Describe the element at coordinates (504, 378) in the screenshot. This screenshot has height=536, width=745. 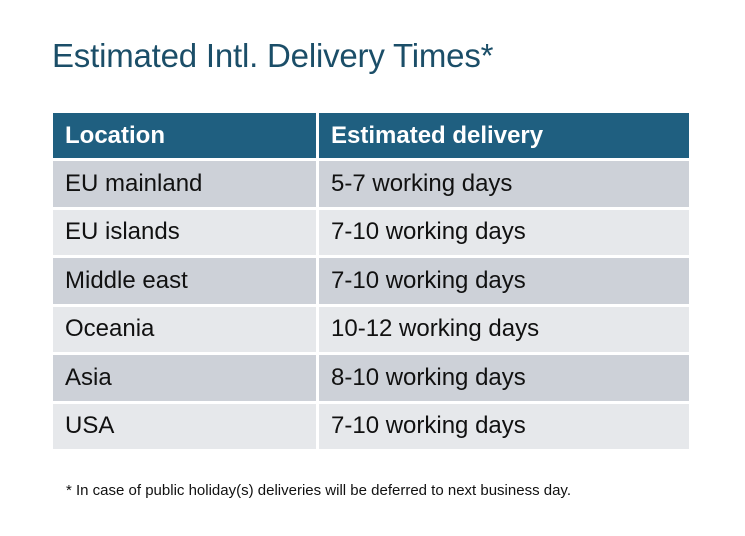
I see `delivery-cell: 8-10 working days` at that location.